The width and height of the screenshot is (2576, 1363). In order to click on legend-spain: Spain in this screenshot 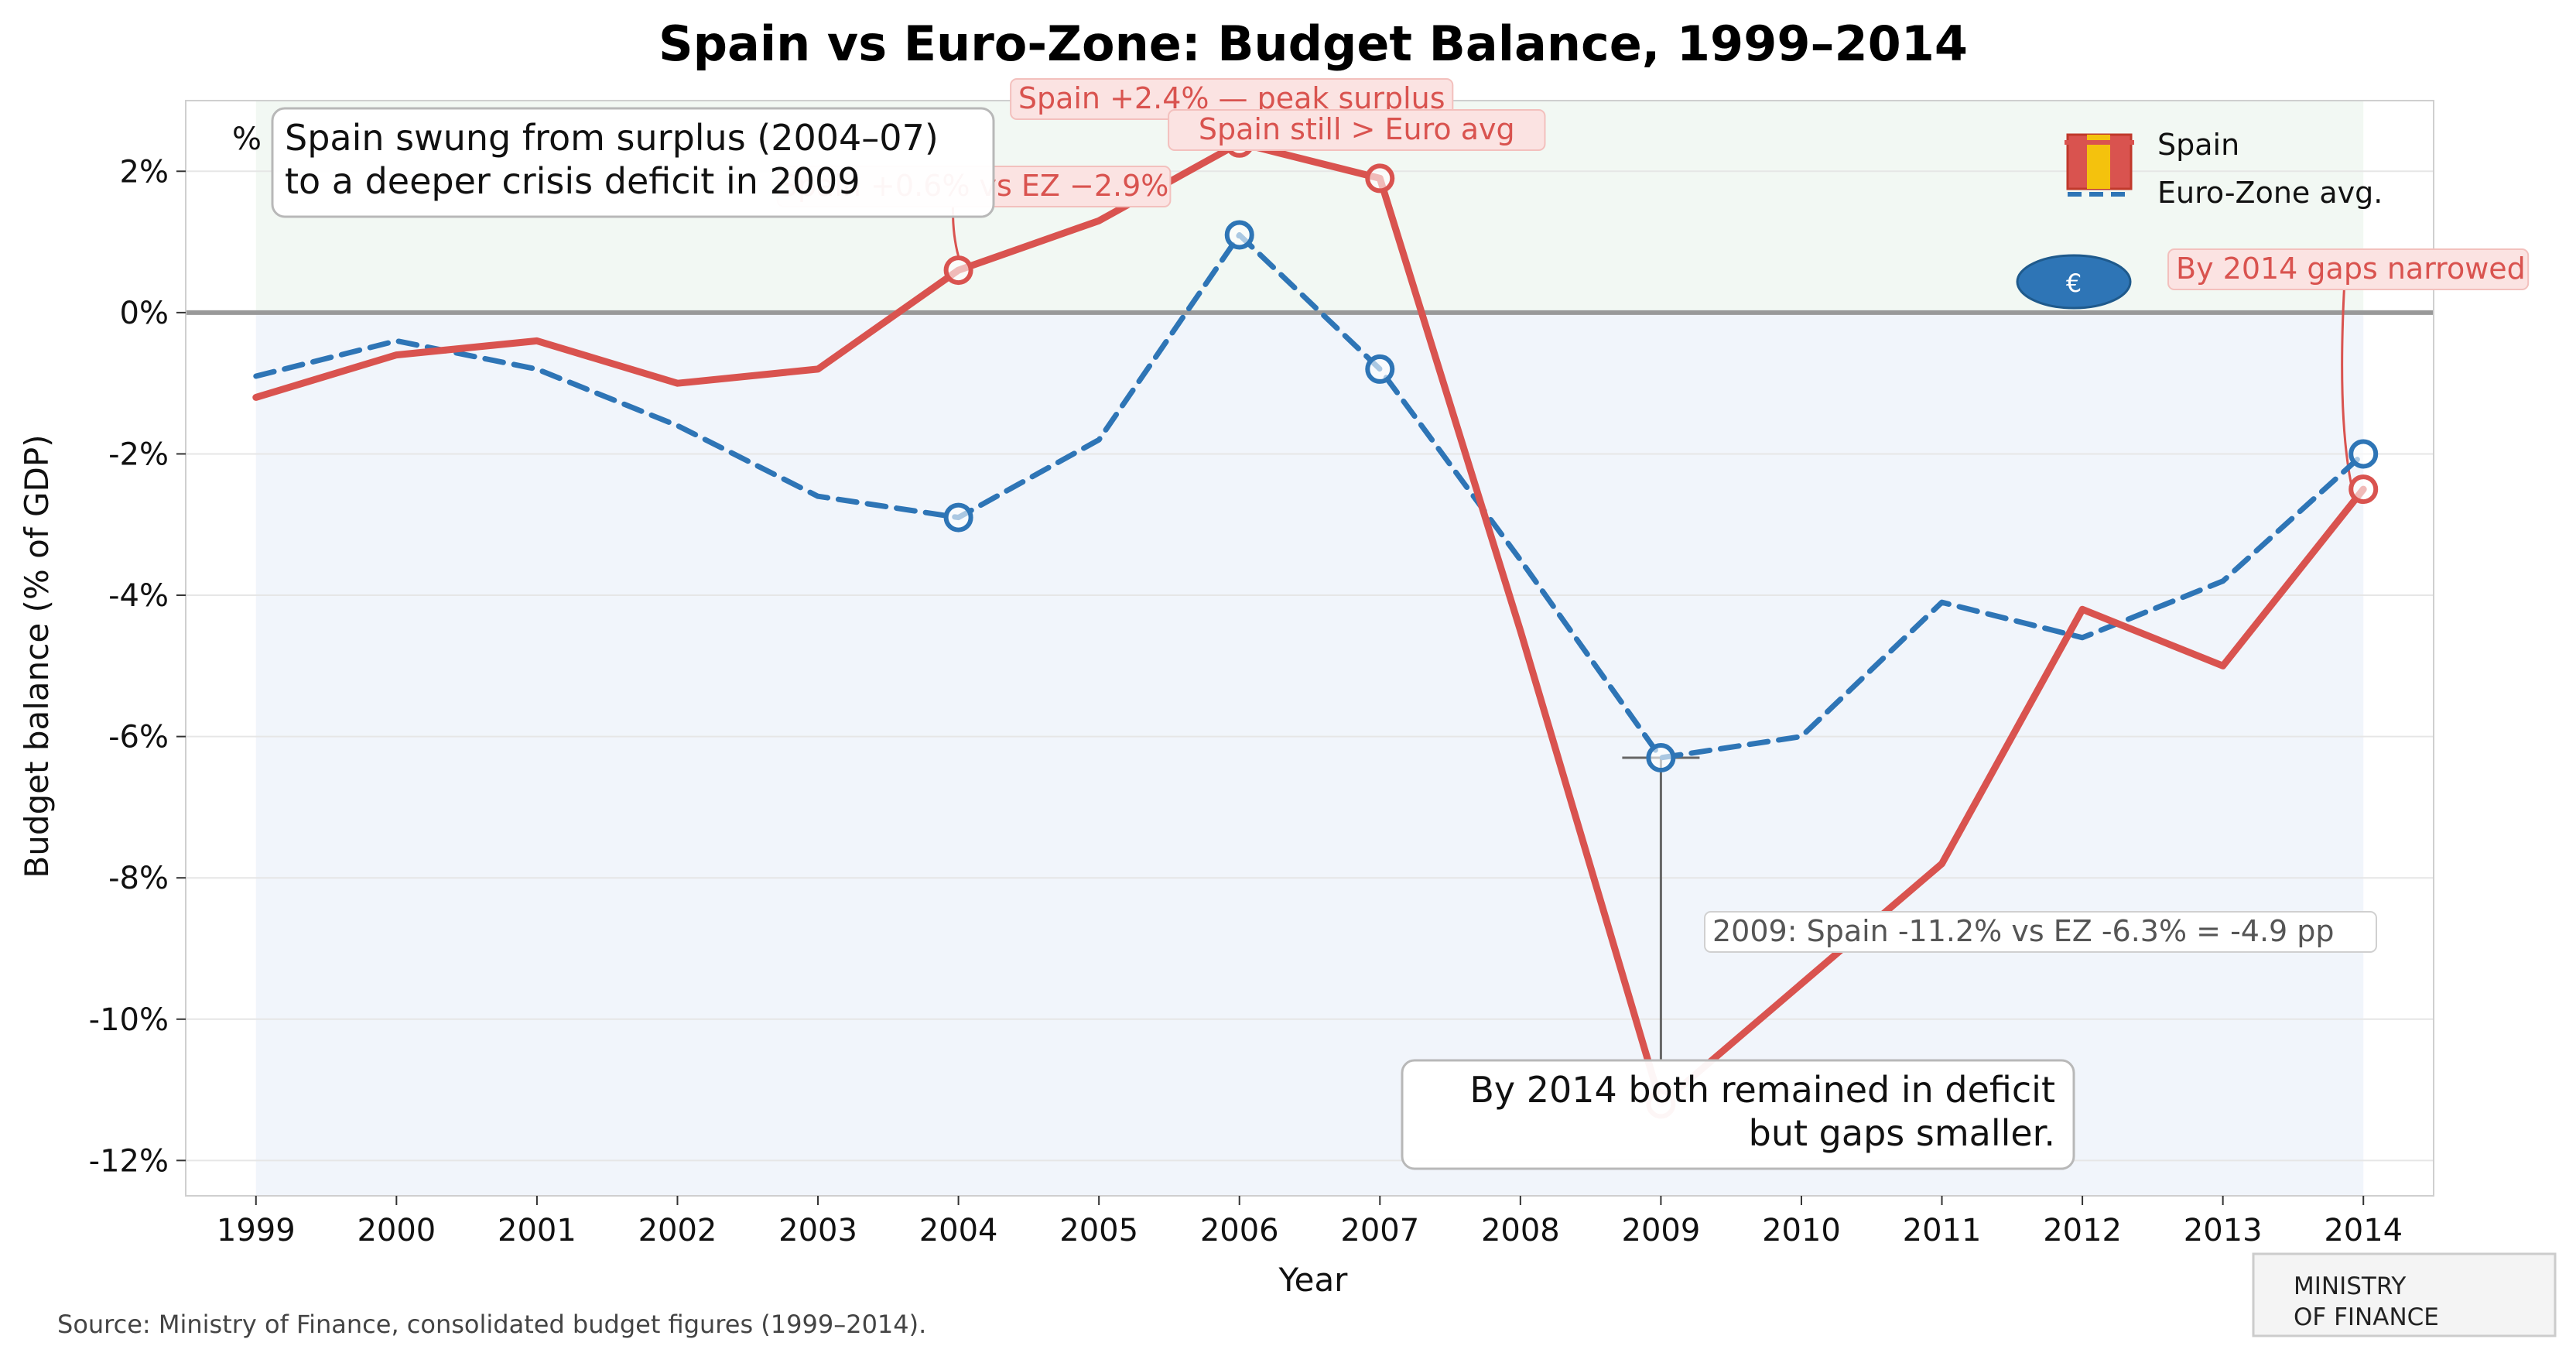, I will do `click(2198, 145)`.